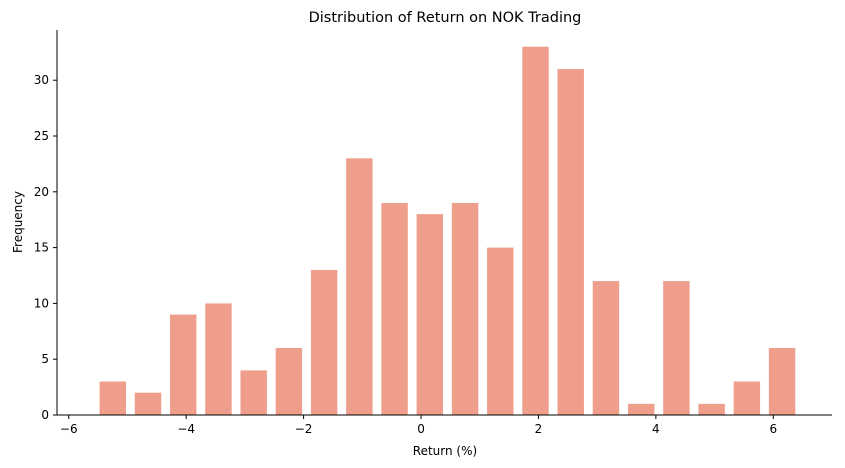 The height and width of the screenshot is (468, 845). What do you see at coordinates (304, 429) in the screenshot?
I see `x-tick-label: −2` at bounding box center [304, 429].